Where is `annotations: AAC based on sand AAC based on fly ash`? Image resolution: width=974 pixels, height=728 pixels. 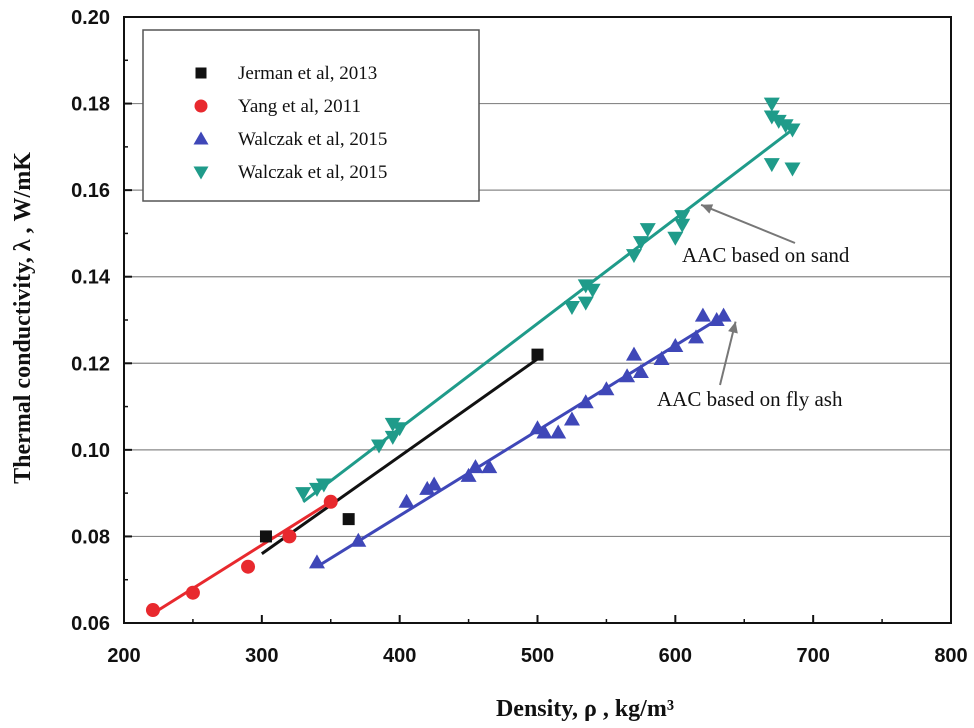
annotations: AAC based on sand AAC based on fly ash is located at coordinates (753, 307).